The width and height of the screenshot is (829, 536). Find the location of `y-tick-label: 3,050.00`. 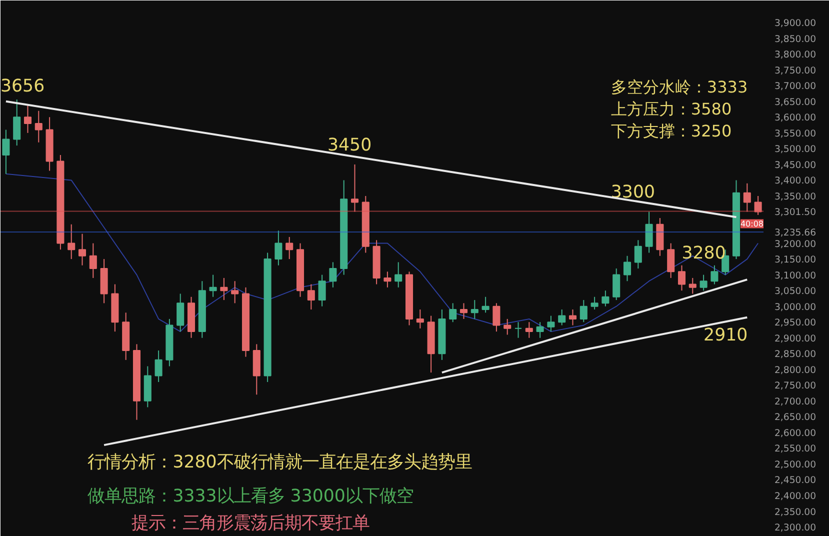

y-tick-label: 3,050.00 is located at coordinates (795, 292).